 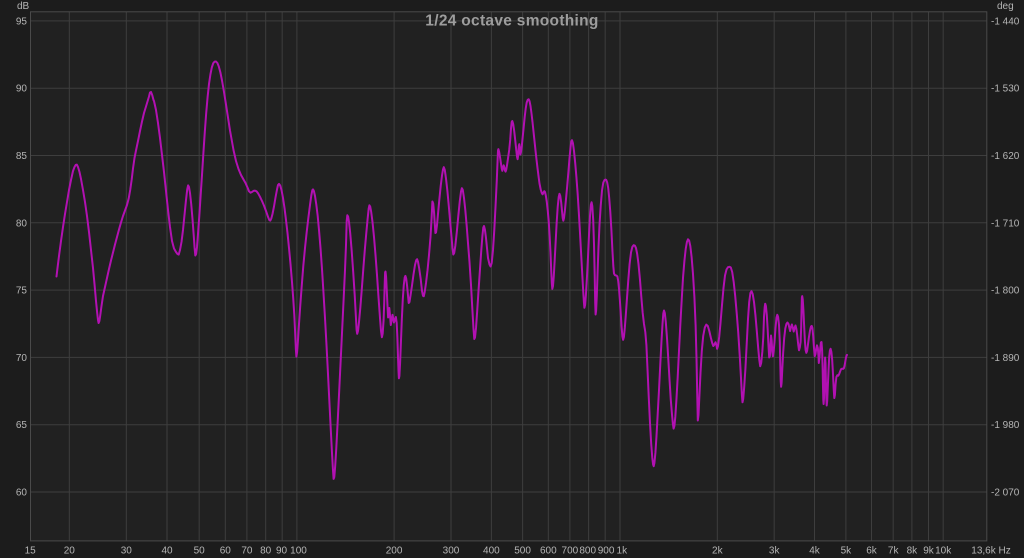 I want to click on svg-text: 1/24 octave smoothing, so click(x=511, y=21).